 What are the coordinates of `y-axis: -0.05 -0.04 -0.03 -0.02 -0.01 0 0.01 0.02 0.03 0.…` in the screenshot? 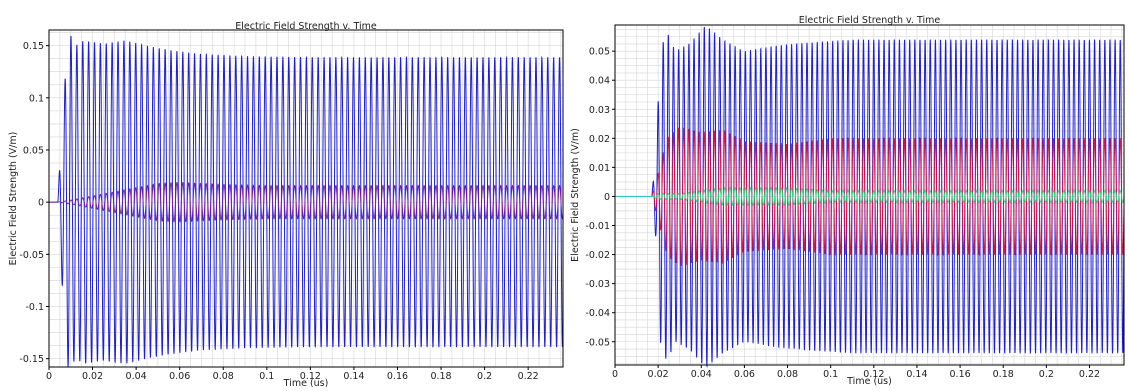 It's located at (600, 197).